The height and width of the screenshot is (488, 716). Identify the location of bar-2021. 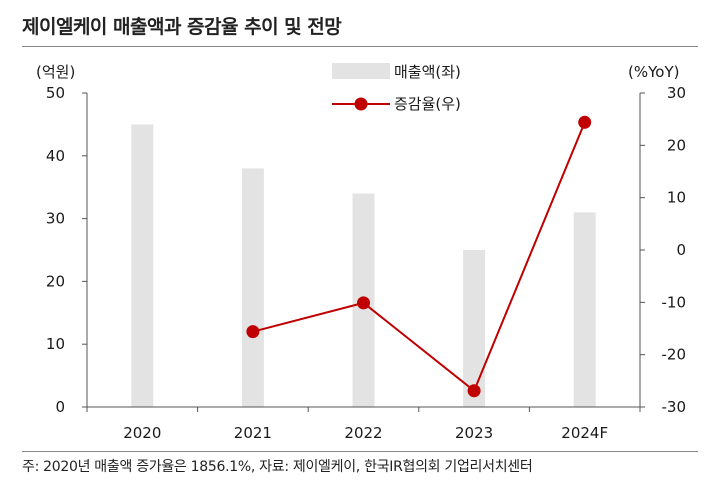
(252, 287).